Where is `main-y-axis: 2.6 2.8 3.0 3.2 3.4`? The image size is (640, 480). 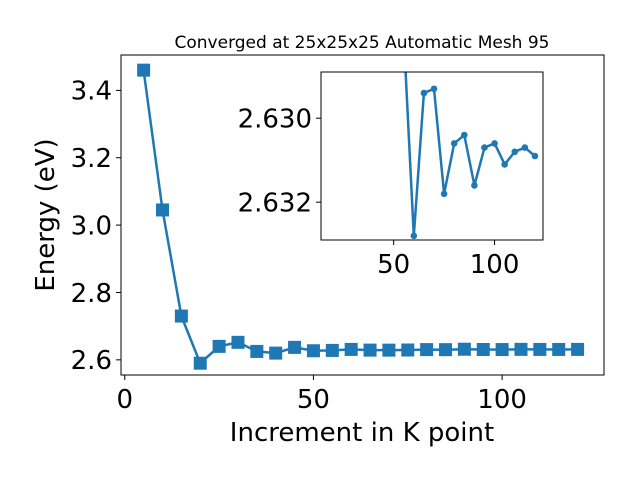 main-y-axis: 2.6 2.8 3.0 3.2 3.4 is located at coordinates (96, 226).